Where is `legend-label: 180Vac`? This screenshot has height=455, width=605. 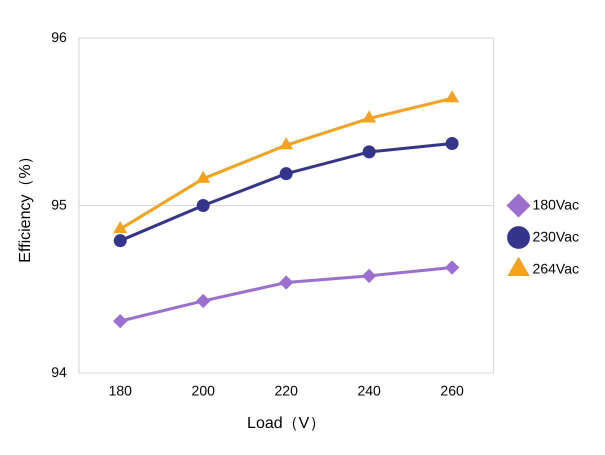 legend-label: 180Vac is located at coordinates (556, 204).